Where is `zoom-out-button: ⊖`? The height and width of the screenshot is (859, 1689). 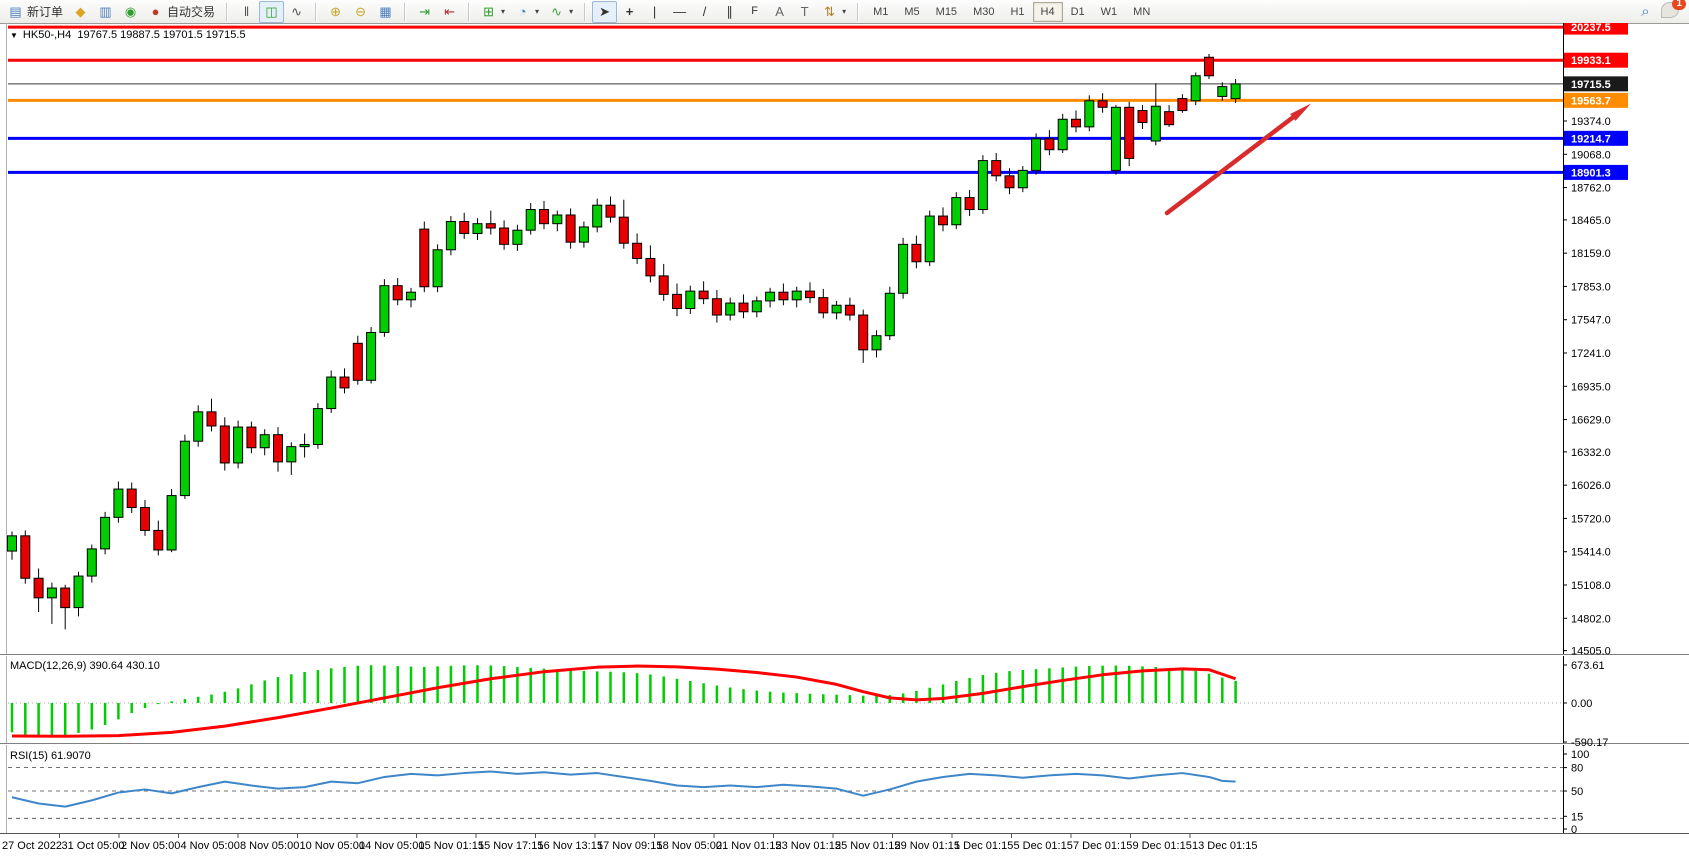
zoom-out-button: ⊖ is located at coordinates (360, 12).